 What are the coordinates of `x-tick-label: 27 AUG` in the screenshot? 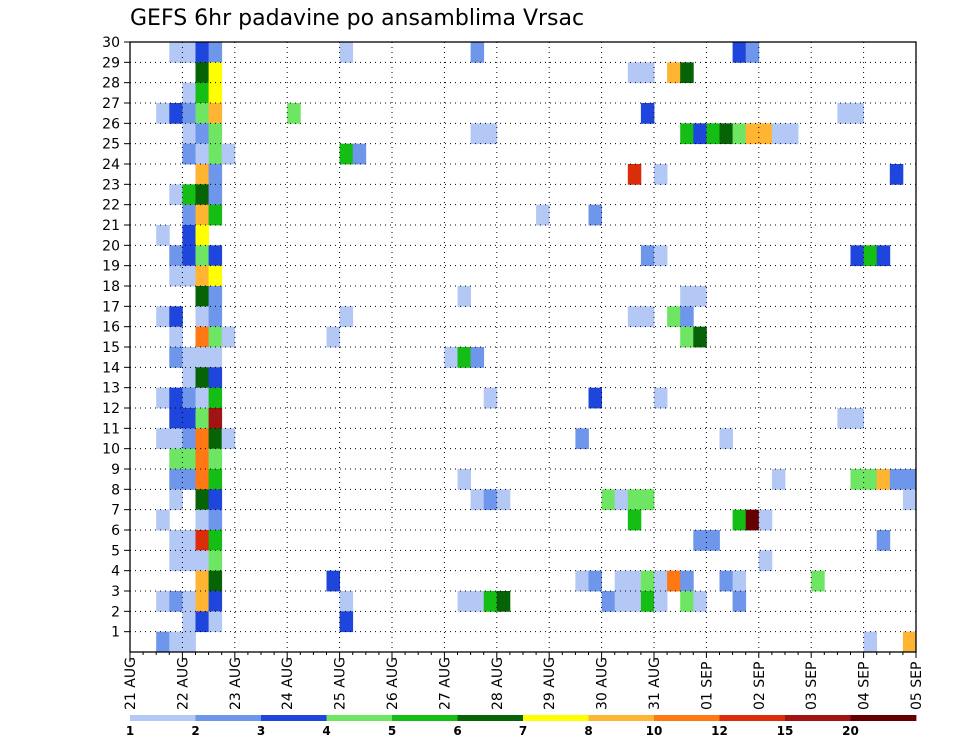 It's located at (445, 683).